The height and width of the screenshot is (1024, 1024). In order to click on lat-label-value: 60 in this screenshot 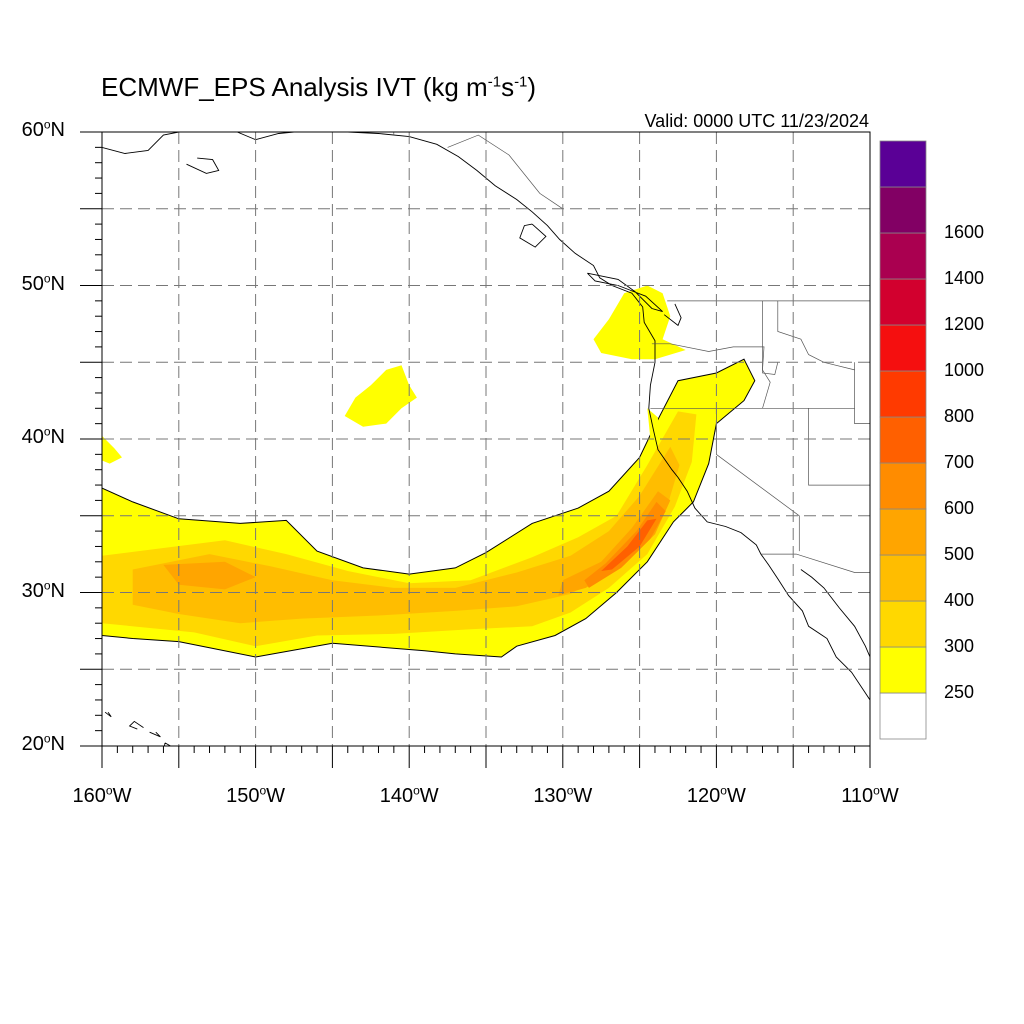, I will do `click(32, 130)`.